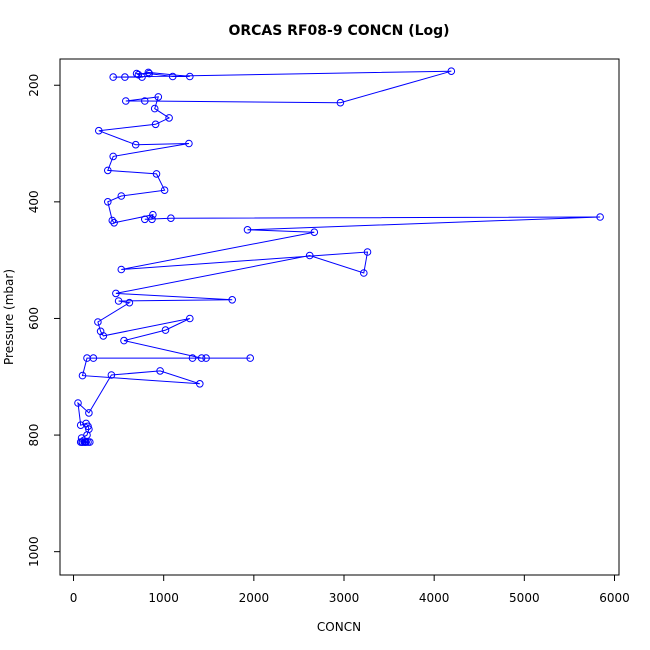 This screenshot has height=650, width=650. I want to click on x-tick-label: 0, so click(74, 598).